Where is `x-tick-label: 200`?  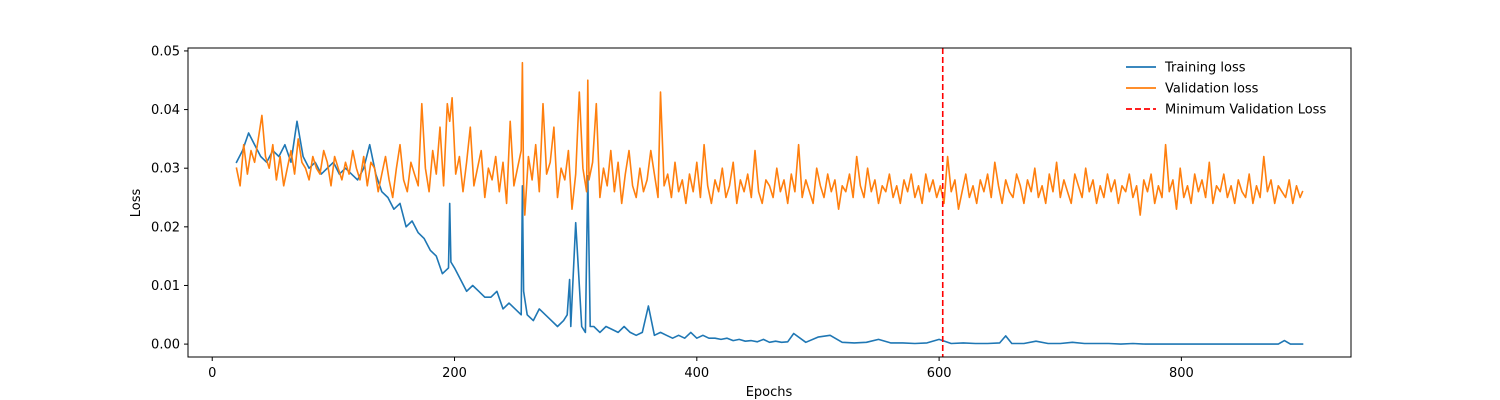 x-tick-label: 200 is located at coordinates (454, 373).